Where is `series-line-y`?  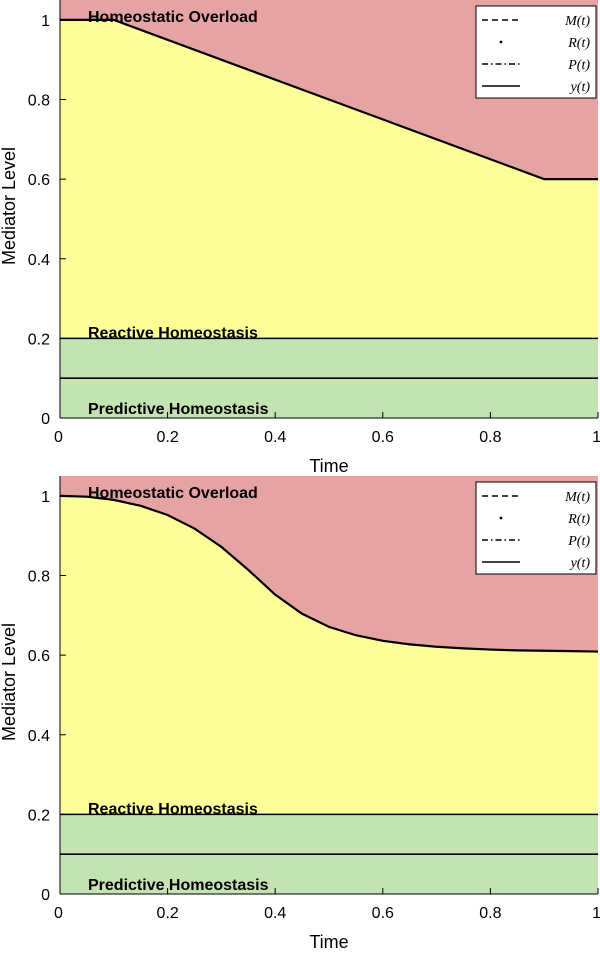
series-line-y is located at coordinates (329, 573).